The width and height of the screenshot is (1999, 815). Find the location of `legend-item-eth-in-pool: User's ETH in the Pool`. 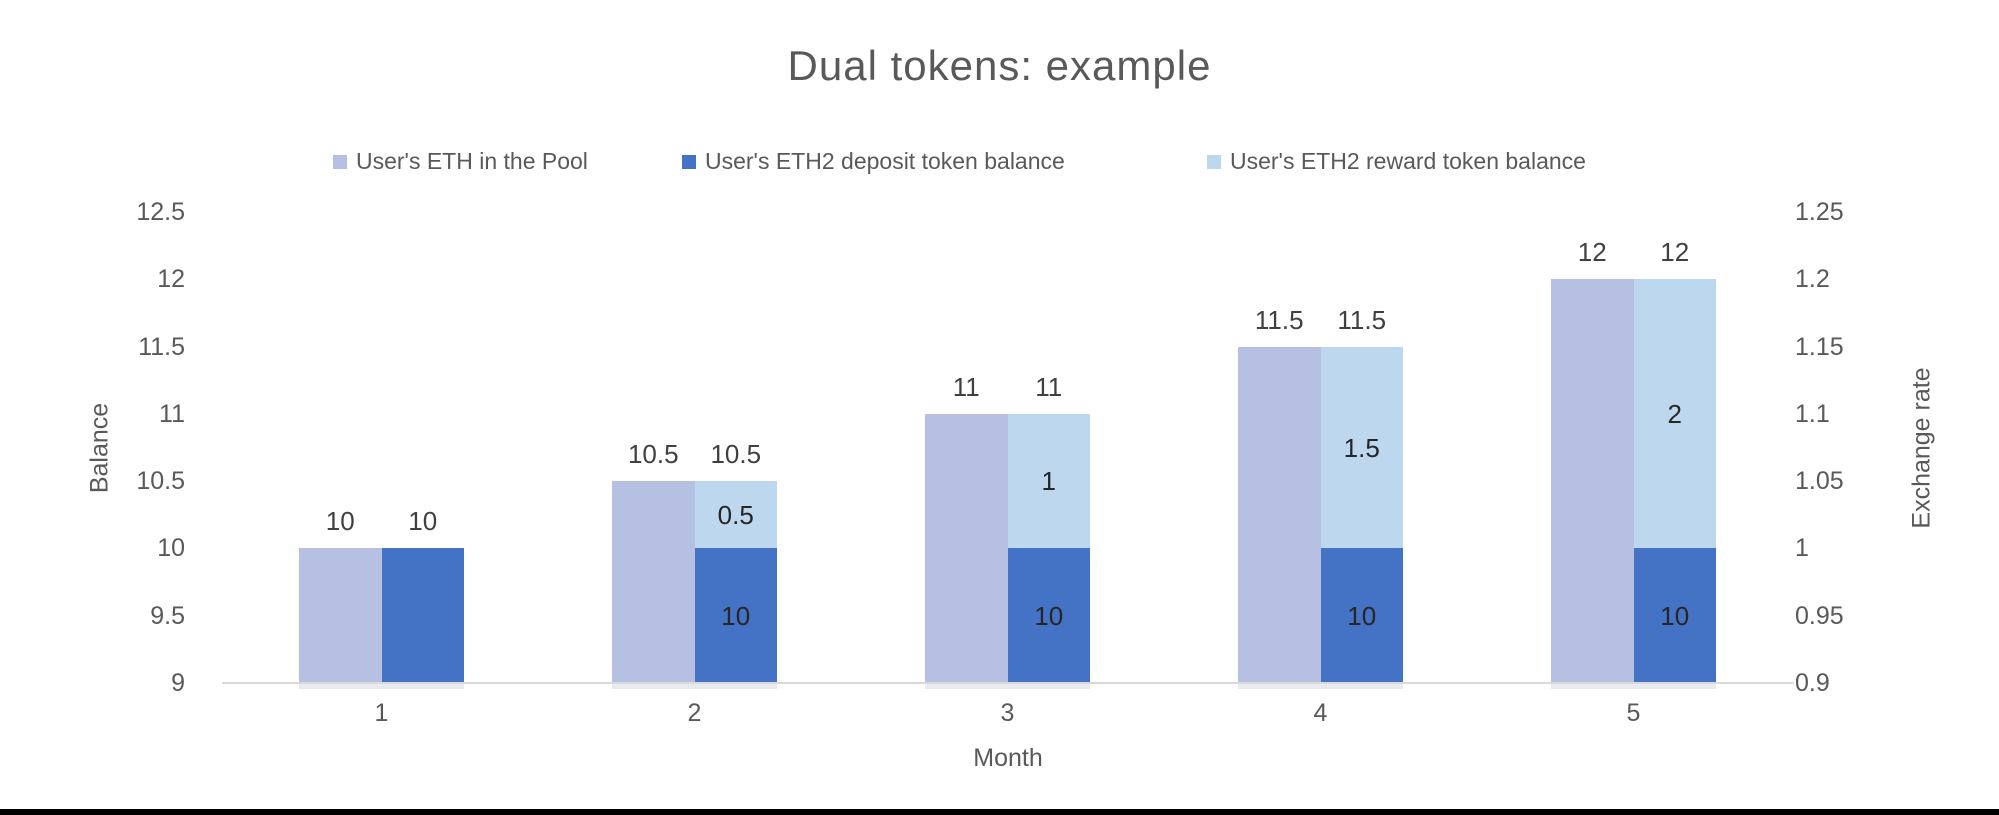

legend-item-eth-in-pool: User's ETH in the Pool is located at coordinates (460, 161).